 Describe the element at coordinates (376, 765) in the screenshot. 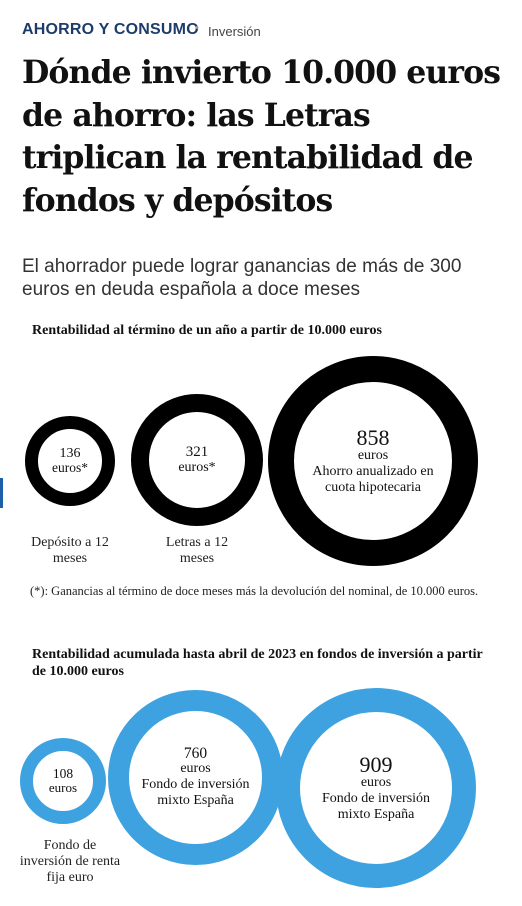

I see `mixed-fund-value-2: 909` at that location.